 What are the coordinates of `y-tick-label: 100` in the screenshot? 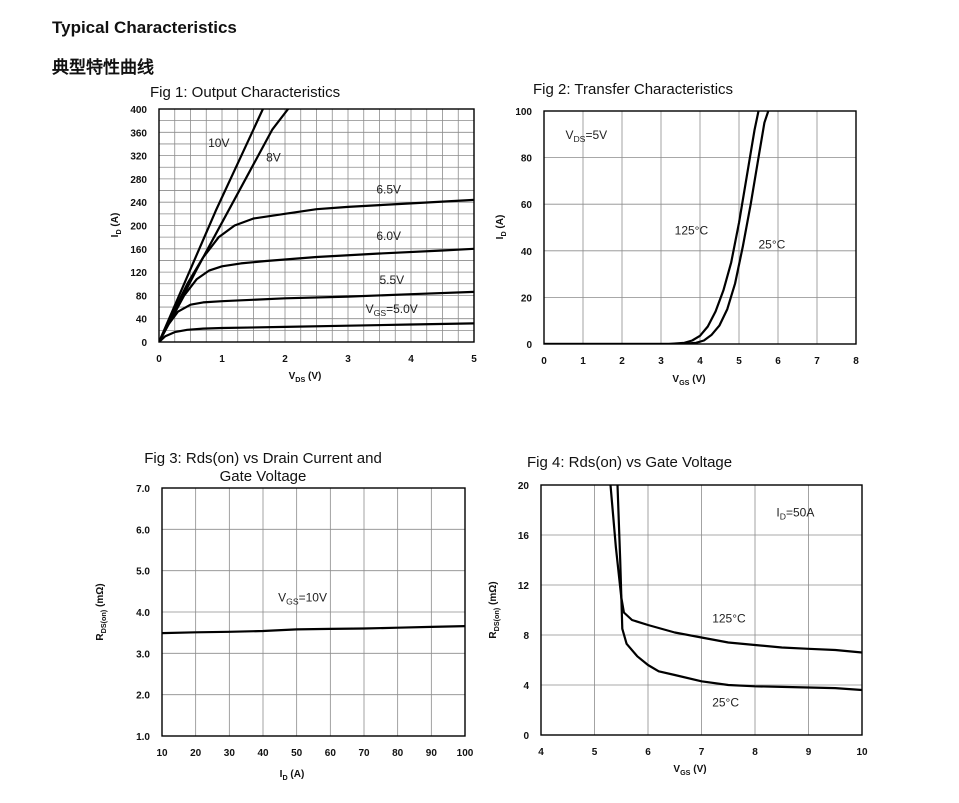 It's located at (523, 112).